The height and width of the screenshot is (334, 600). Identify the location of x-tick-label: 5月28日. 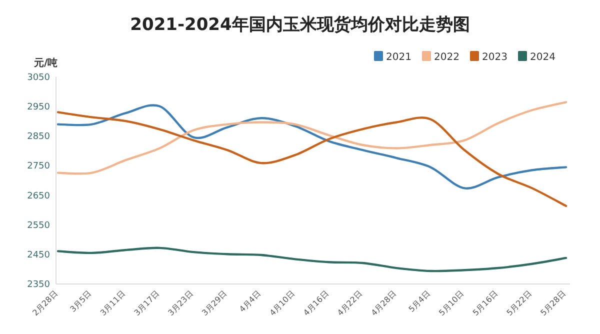
(553, 303).